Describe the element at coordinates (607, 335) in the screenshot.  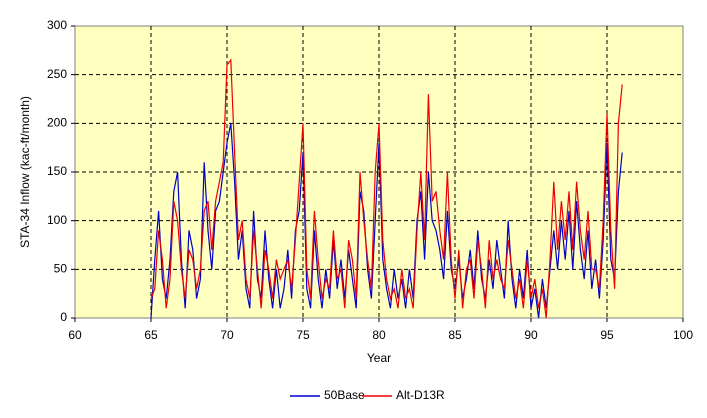
I see `x-tick-label: 95` at that location.